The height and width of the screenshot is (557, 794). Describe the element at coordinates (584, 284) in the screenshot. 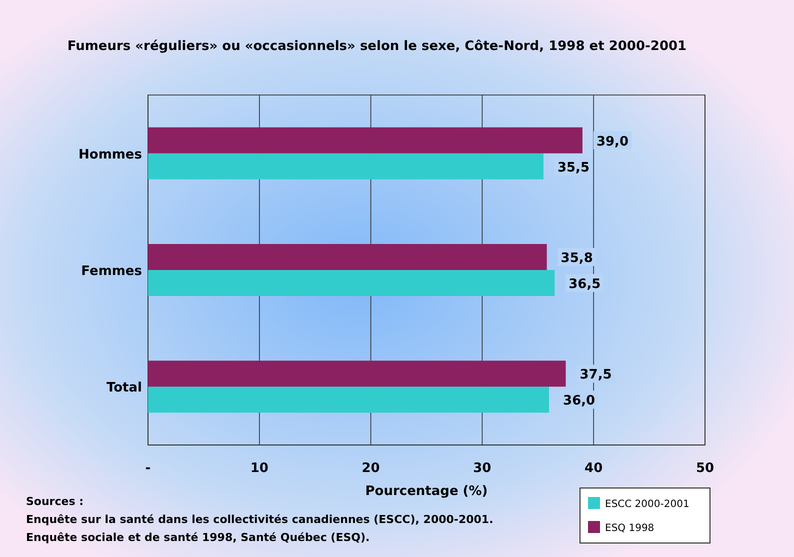

I see `data-label: 36,5` at that location.